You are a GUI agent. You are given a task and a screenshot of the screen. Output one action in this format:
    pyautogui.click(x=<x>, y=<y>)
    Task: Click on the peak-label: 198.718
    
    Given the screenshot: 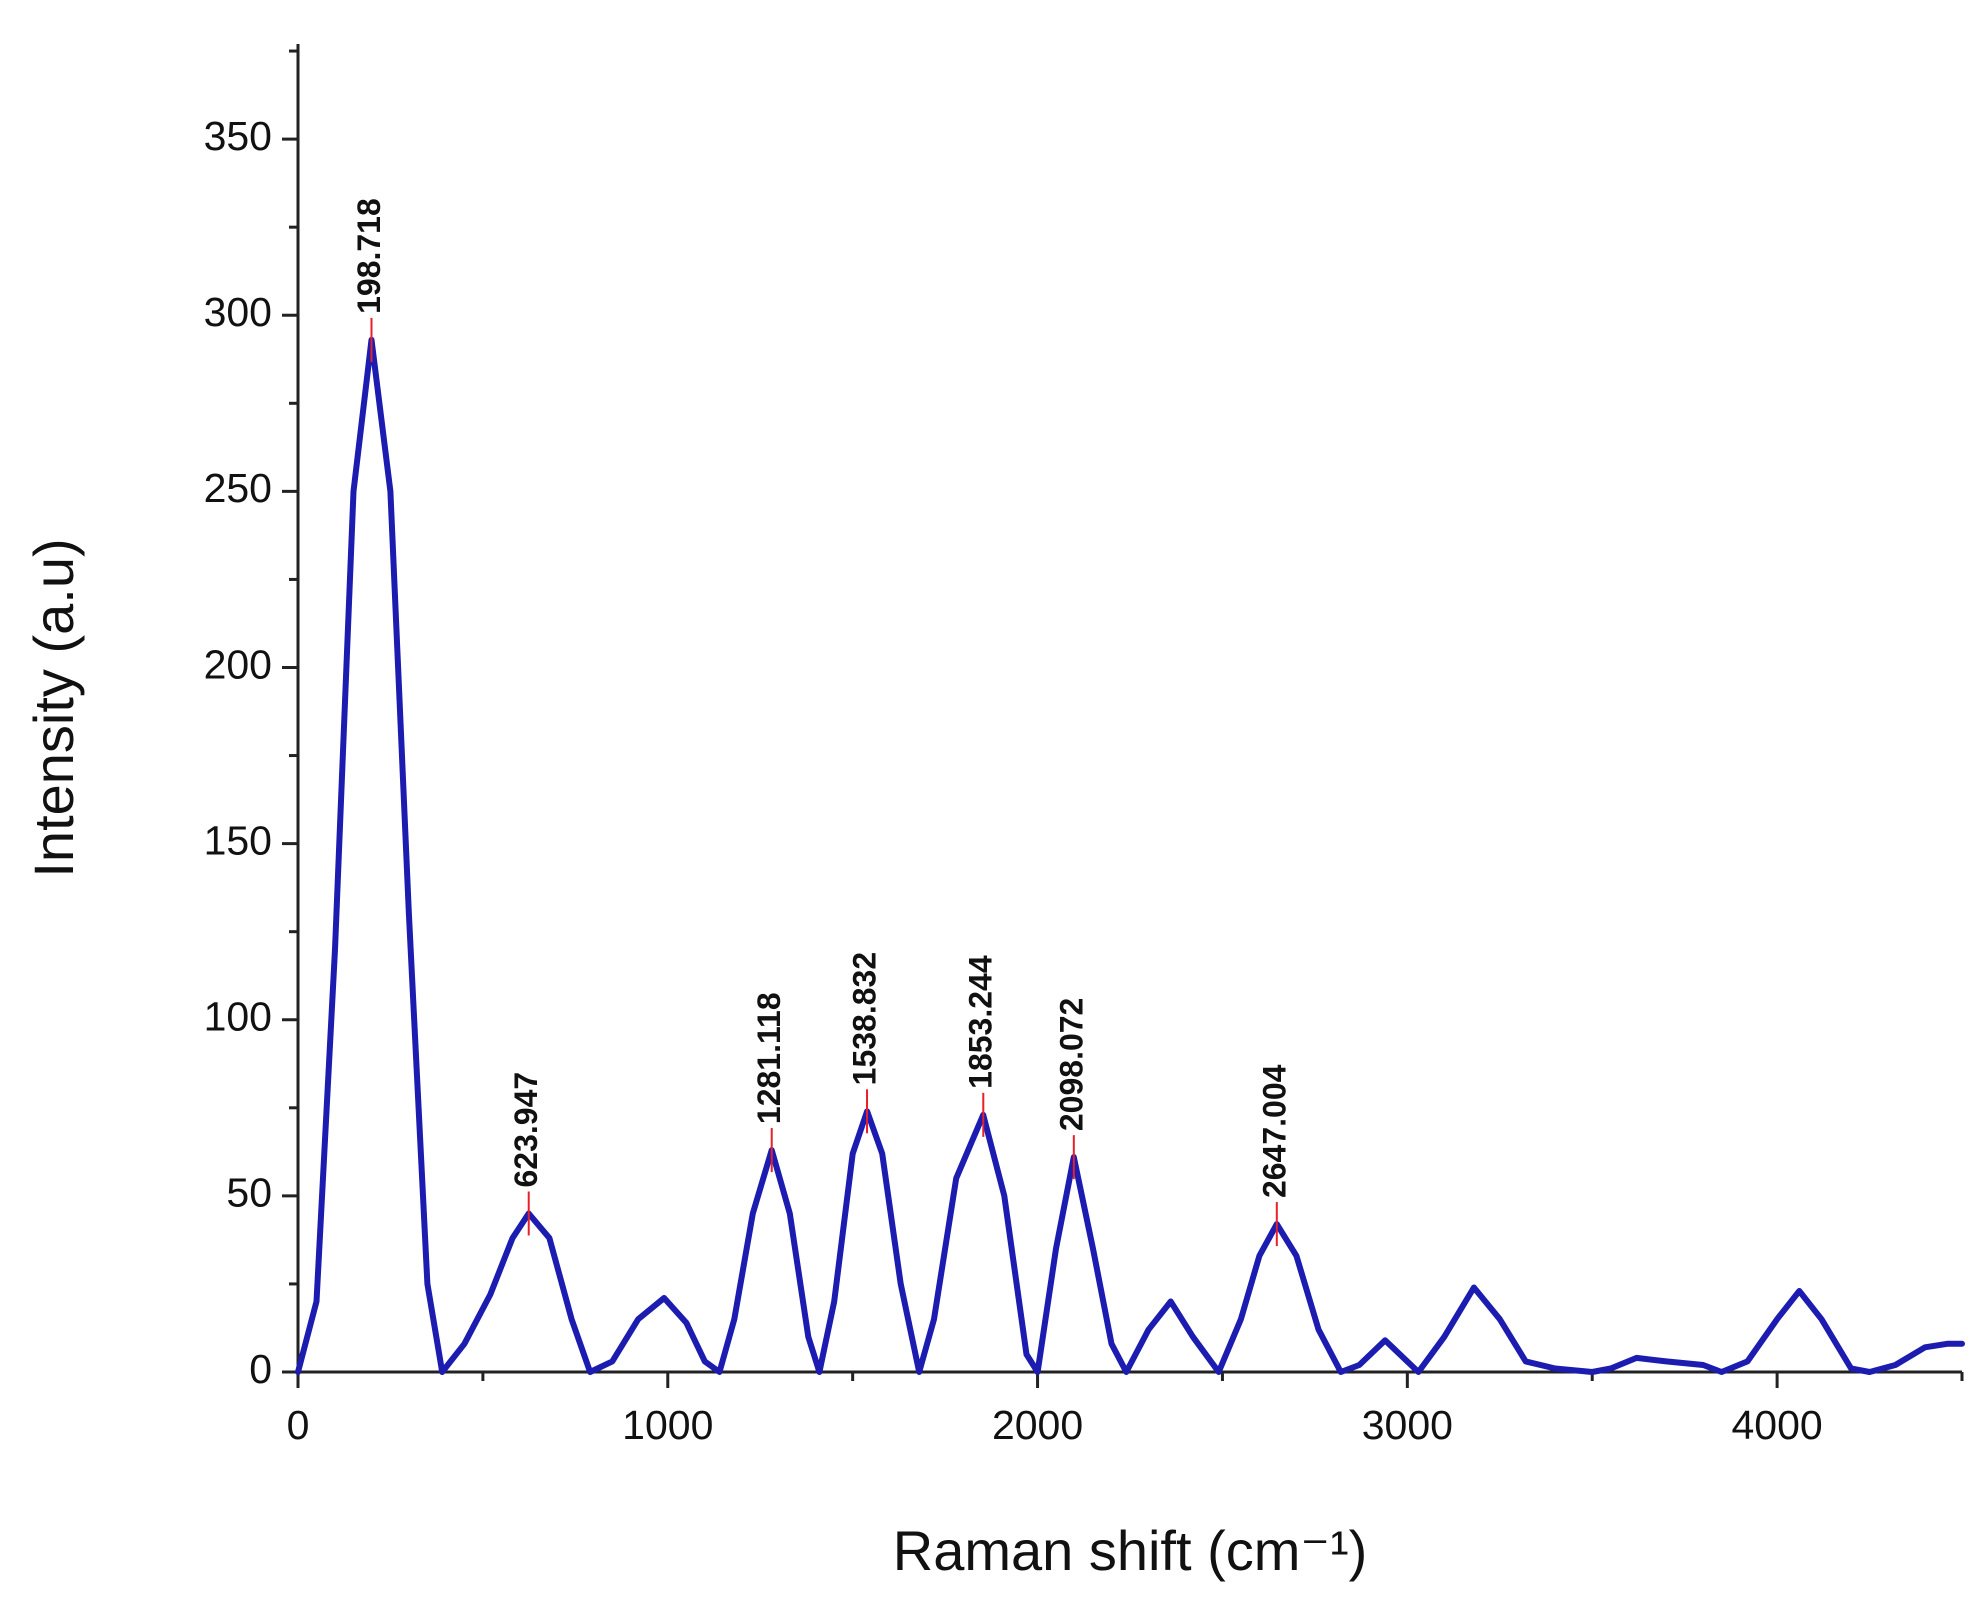 What is the action you would take?
    pyautogui.click(x=369, y=256)
    